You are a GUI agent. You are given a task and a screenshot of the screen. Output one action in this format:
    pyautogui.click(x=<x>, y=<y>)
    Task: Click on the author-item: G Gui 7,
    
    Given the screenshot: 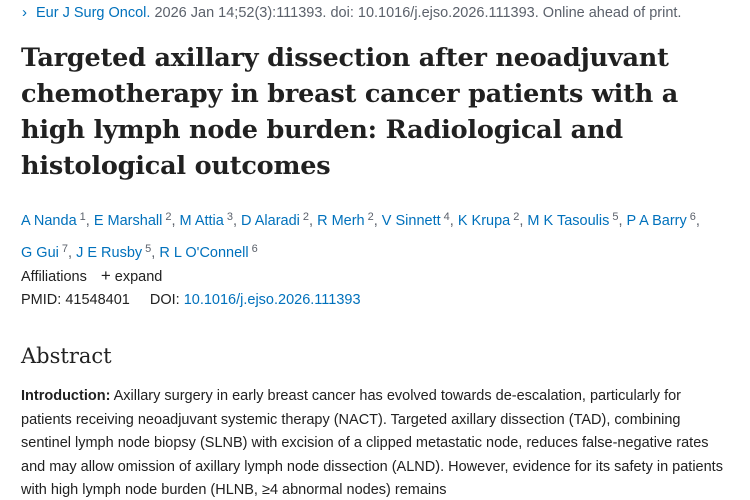 What is the action you would take?
    pyautogui.click(x=47, y=252)
    